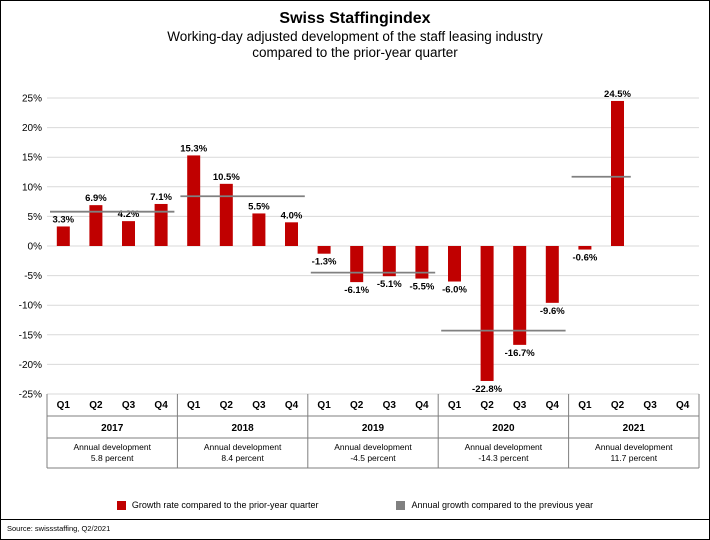  I want to click on bar-value-label: -9.6%, so click(552, 311).